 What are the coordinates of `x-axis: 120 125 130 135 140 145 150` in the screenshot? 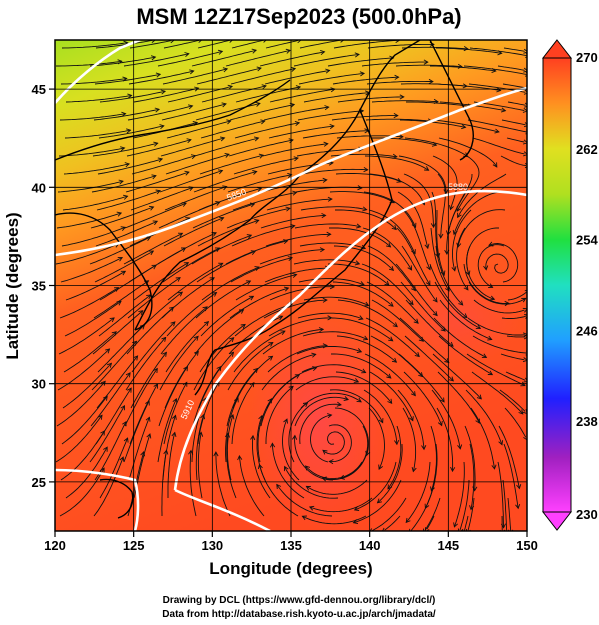 It's located at (291, 542).